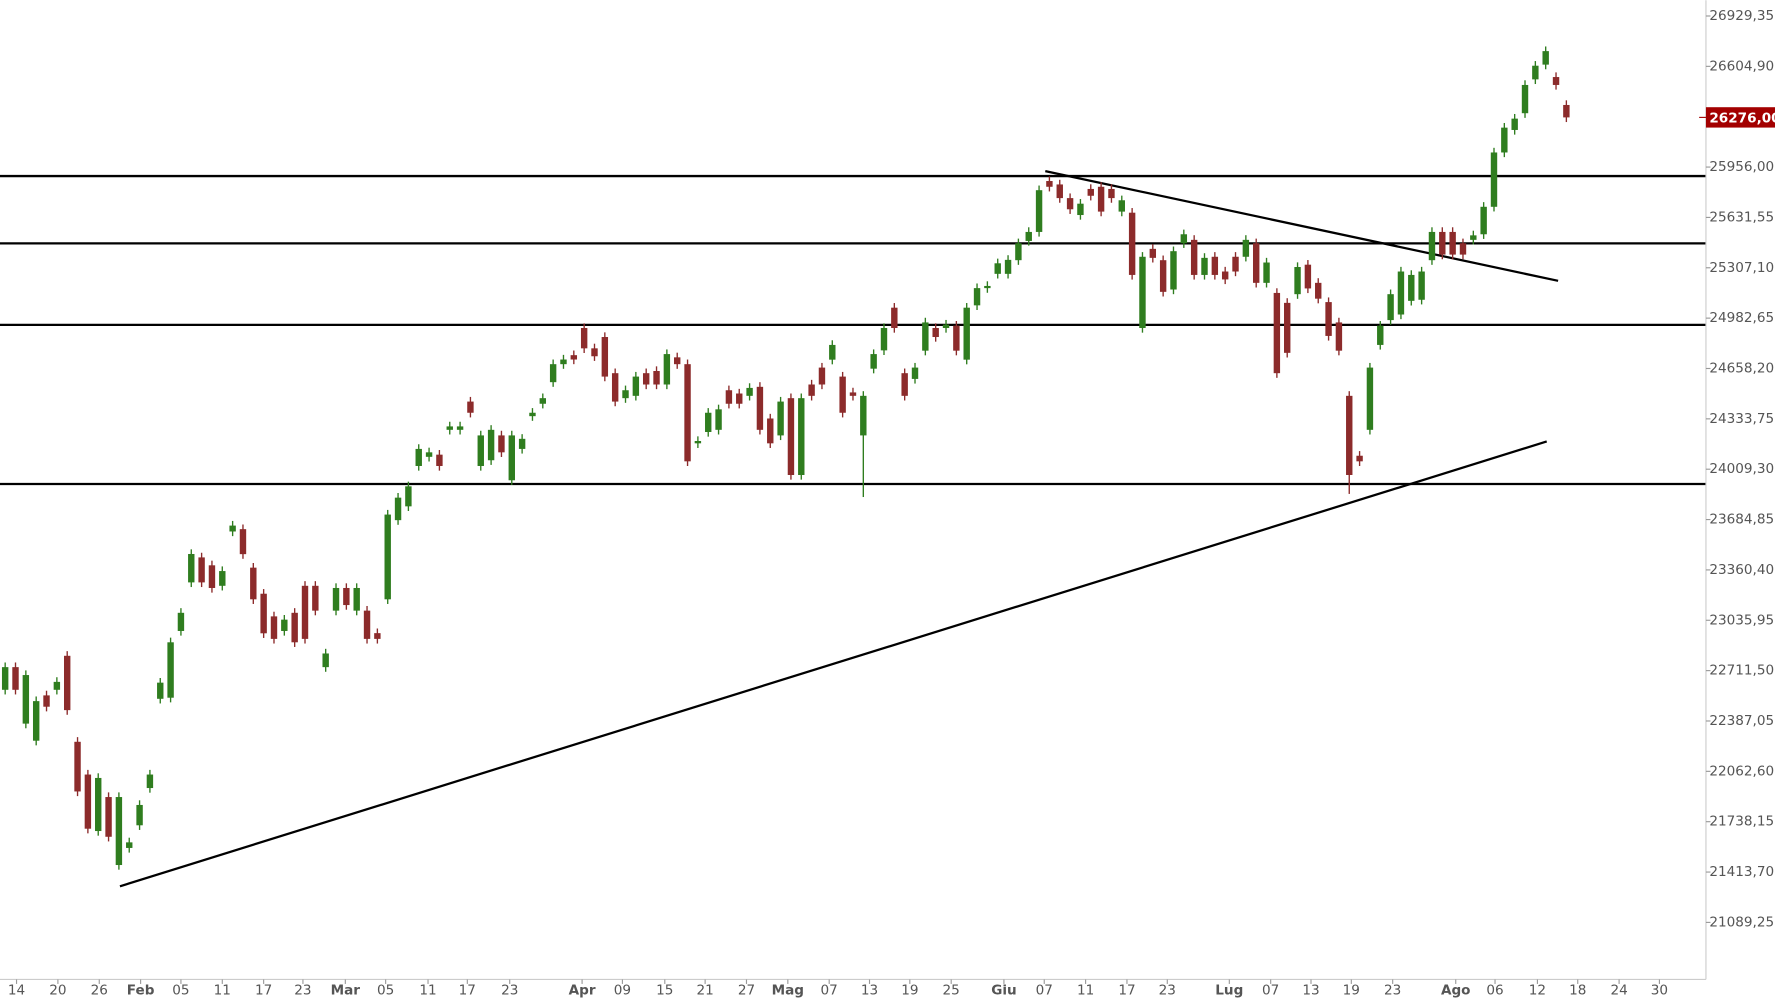 The height and width of the screenshot is (1000, 1775). I want to click on y-tick-label: 22711,50, so click(1741, 671).